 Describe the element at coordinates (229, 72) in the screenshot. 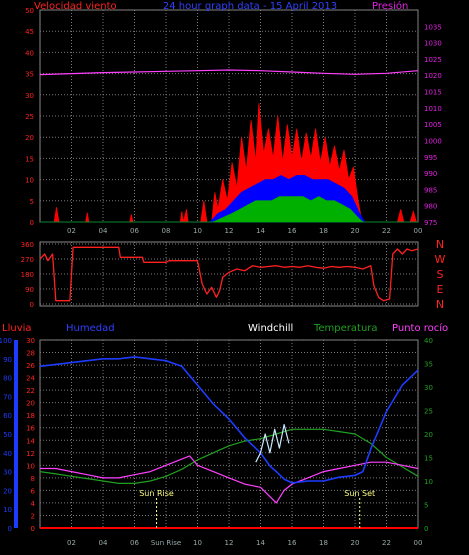

I see `pressure-series` at that location.